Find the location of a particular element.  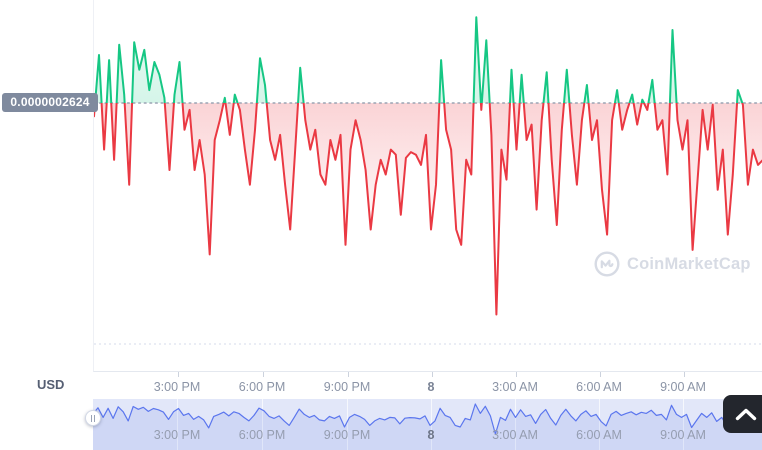

navigator-axis-label: 3:00 AM is located at coordinates (515, 435).